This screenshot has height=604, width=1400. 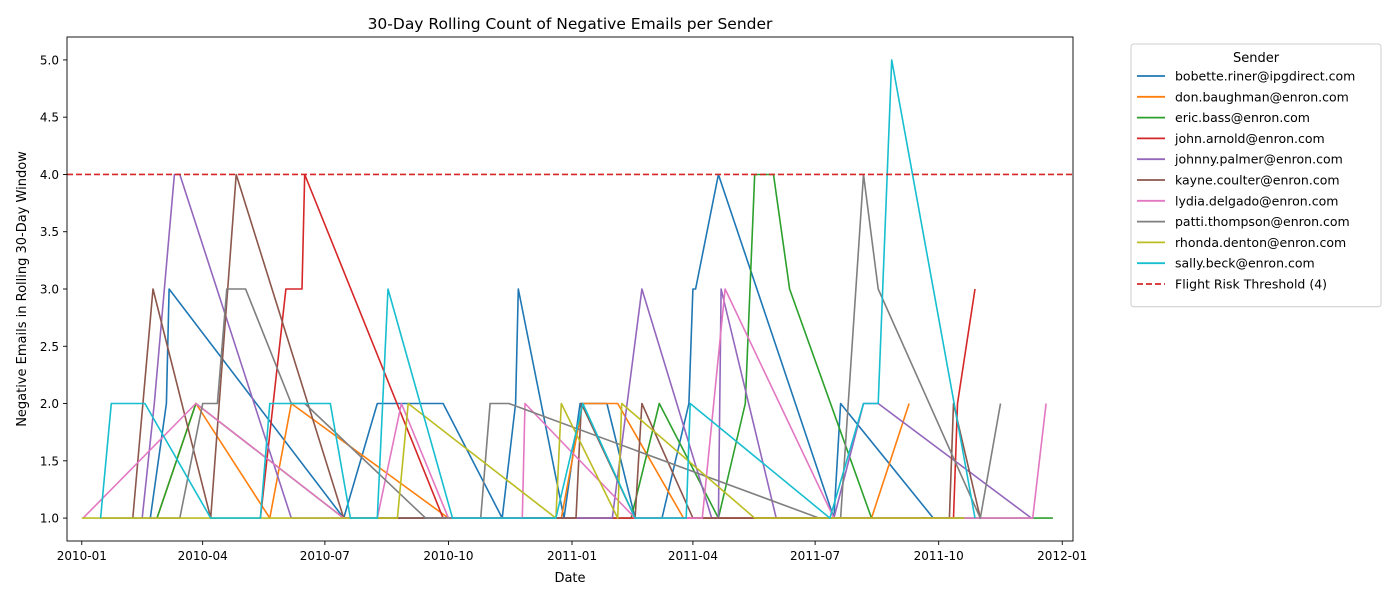 I want to click on x-tick-label: 2011-07, so click(x=815, y=556).